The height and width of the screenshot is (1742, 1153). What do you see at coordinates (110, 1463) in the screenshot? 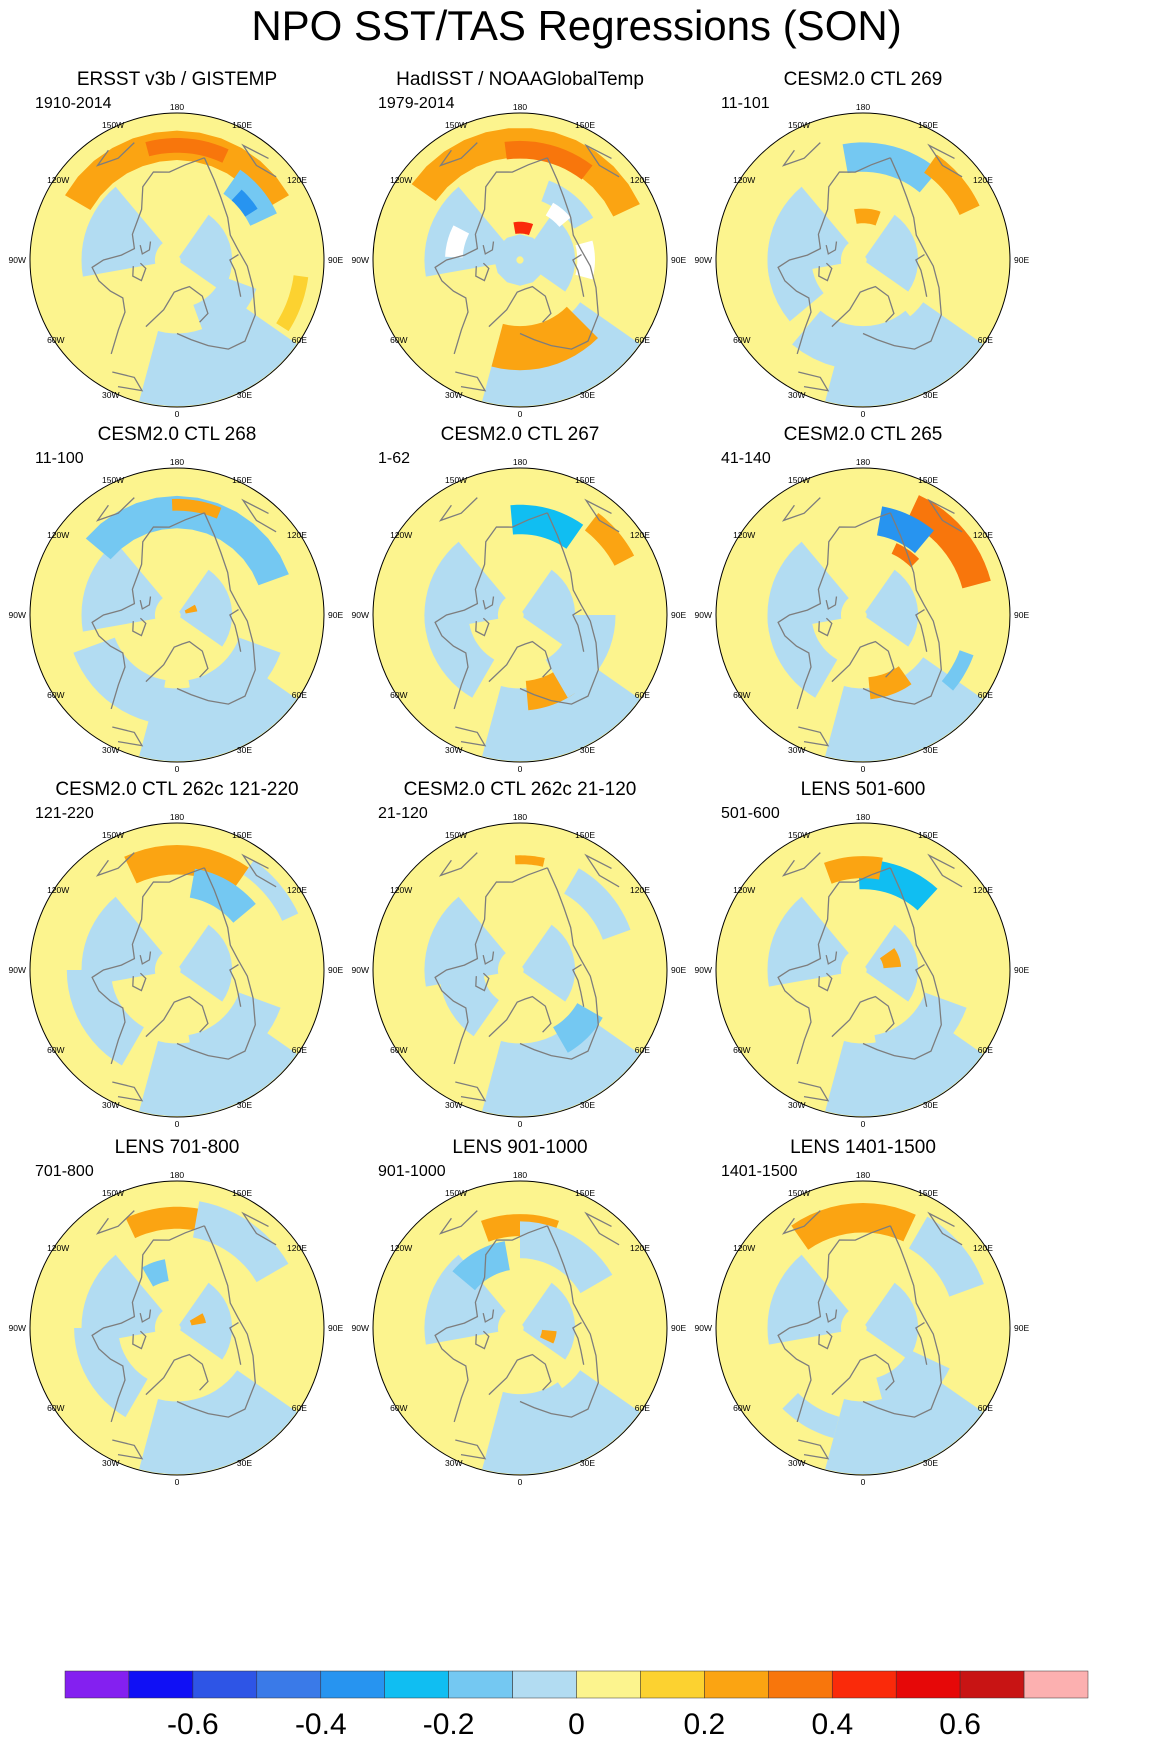
I see `longitude-label: 30W` at bounding box center [110, 1463].